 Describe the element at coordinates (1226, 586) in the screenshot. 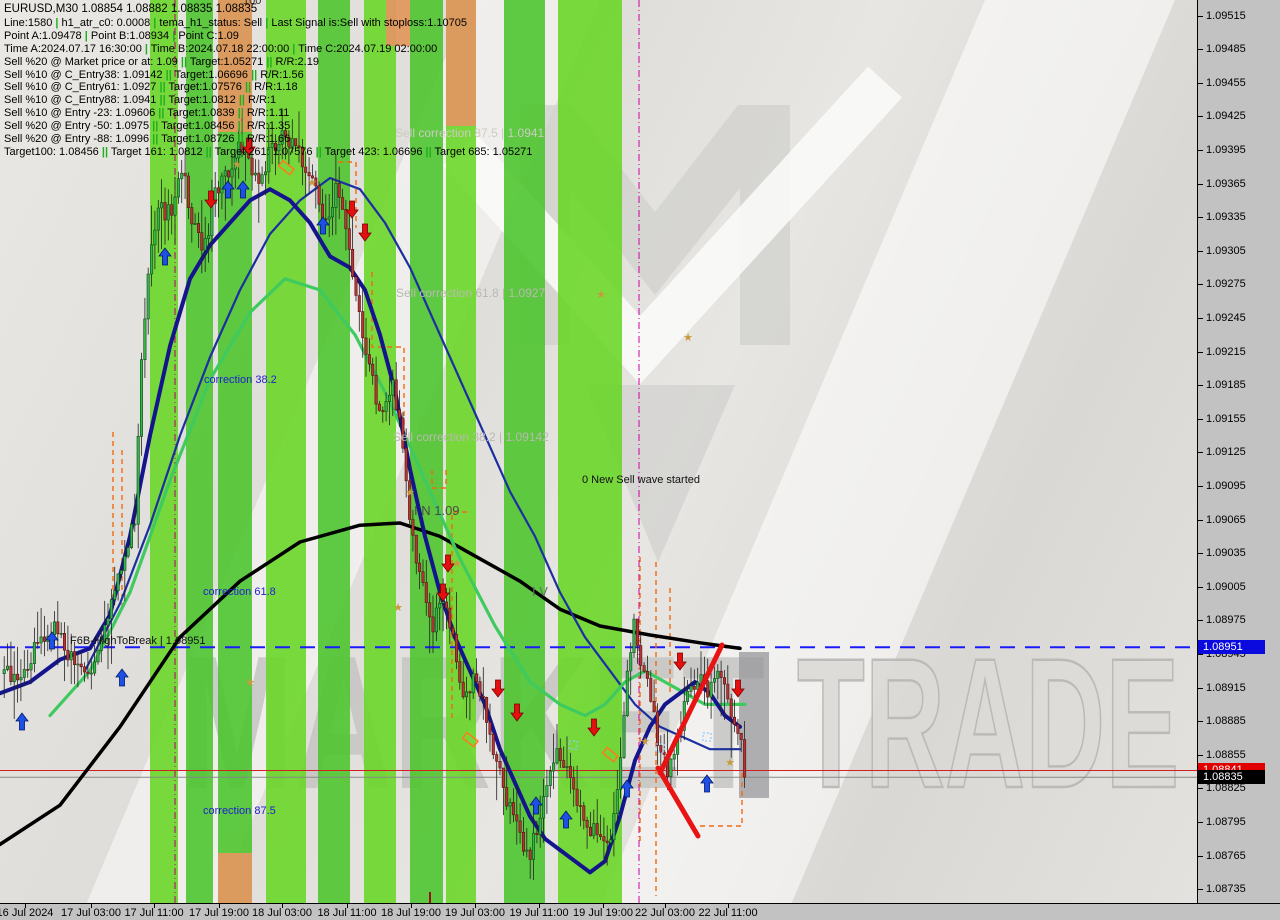

I see `price-axis-label: 1.09005` at that location.